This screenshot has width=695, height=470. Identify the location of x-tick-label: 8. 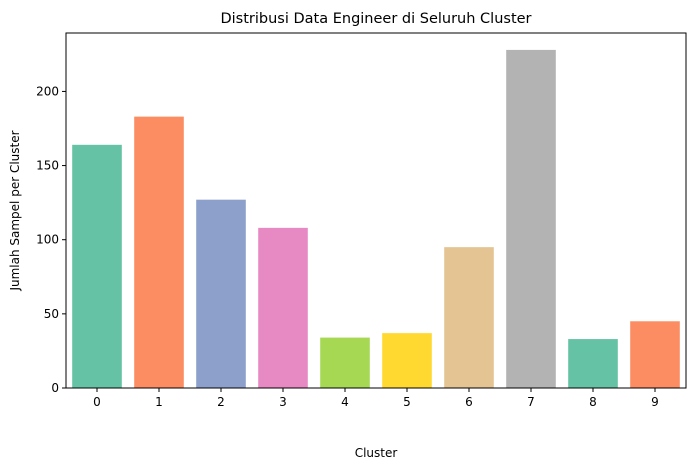
(593, 402).